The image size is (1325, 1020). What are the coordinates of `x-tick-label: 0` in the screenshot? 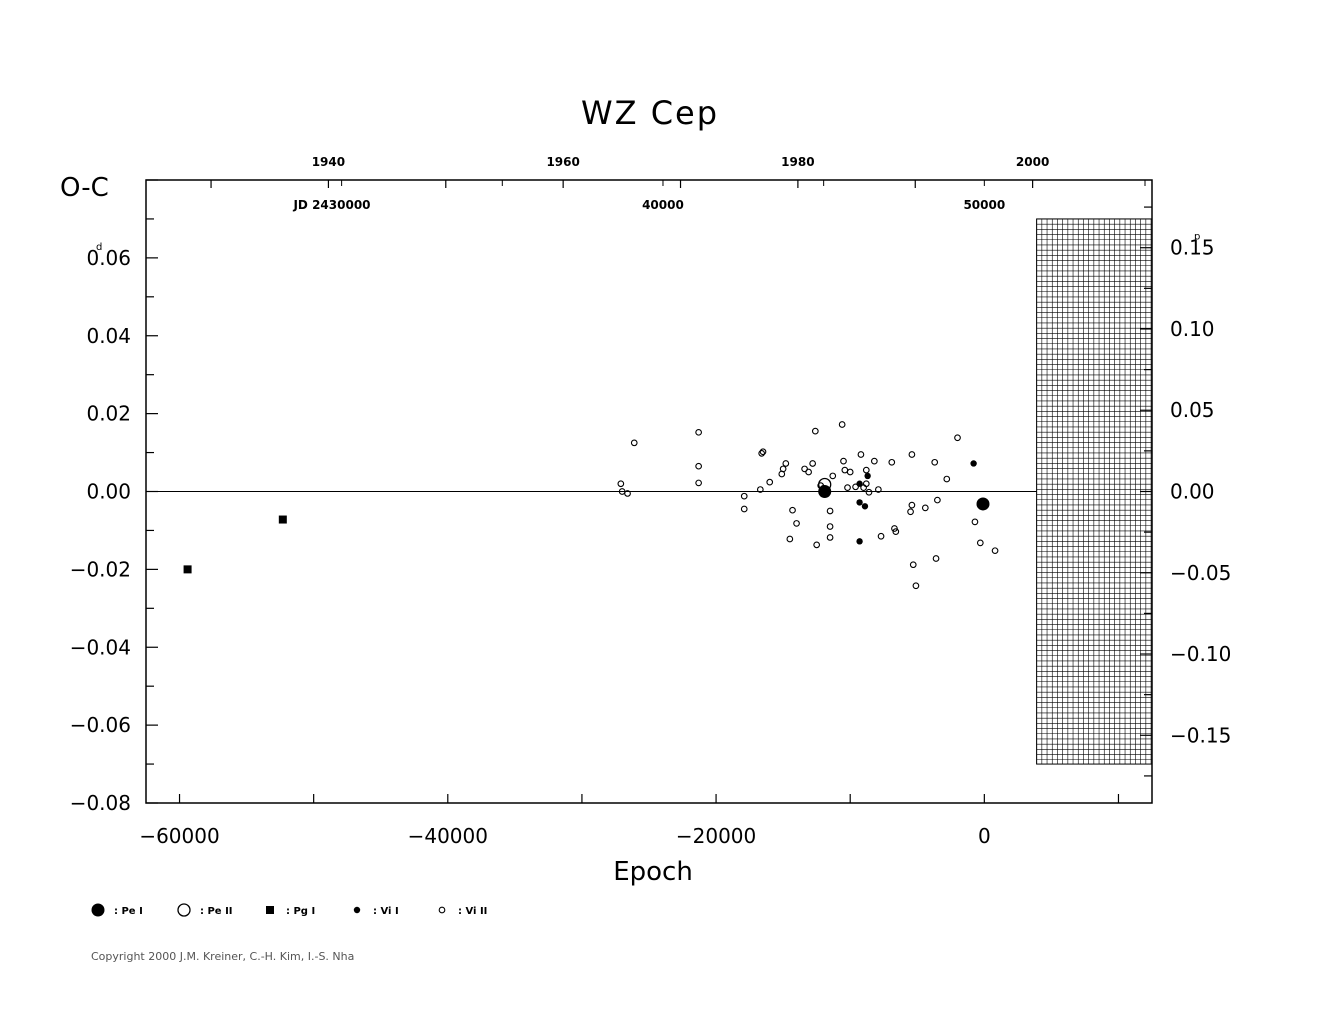 It's located at (984, 836).